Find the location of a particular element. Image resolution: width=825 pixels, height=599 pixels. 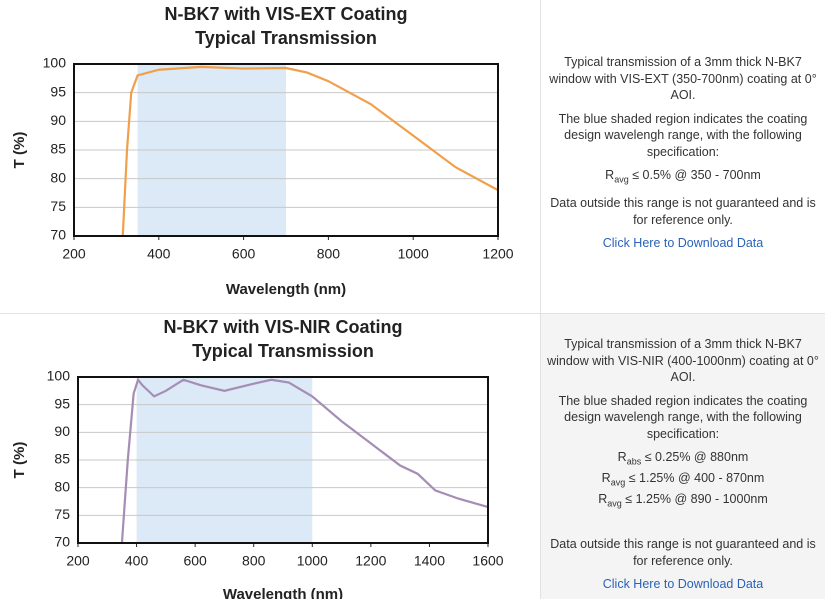

specs: Ravg ≤ 0.5% @ 350 - 700nm is located at coordinates (683, 177).